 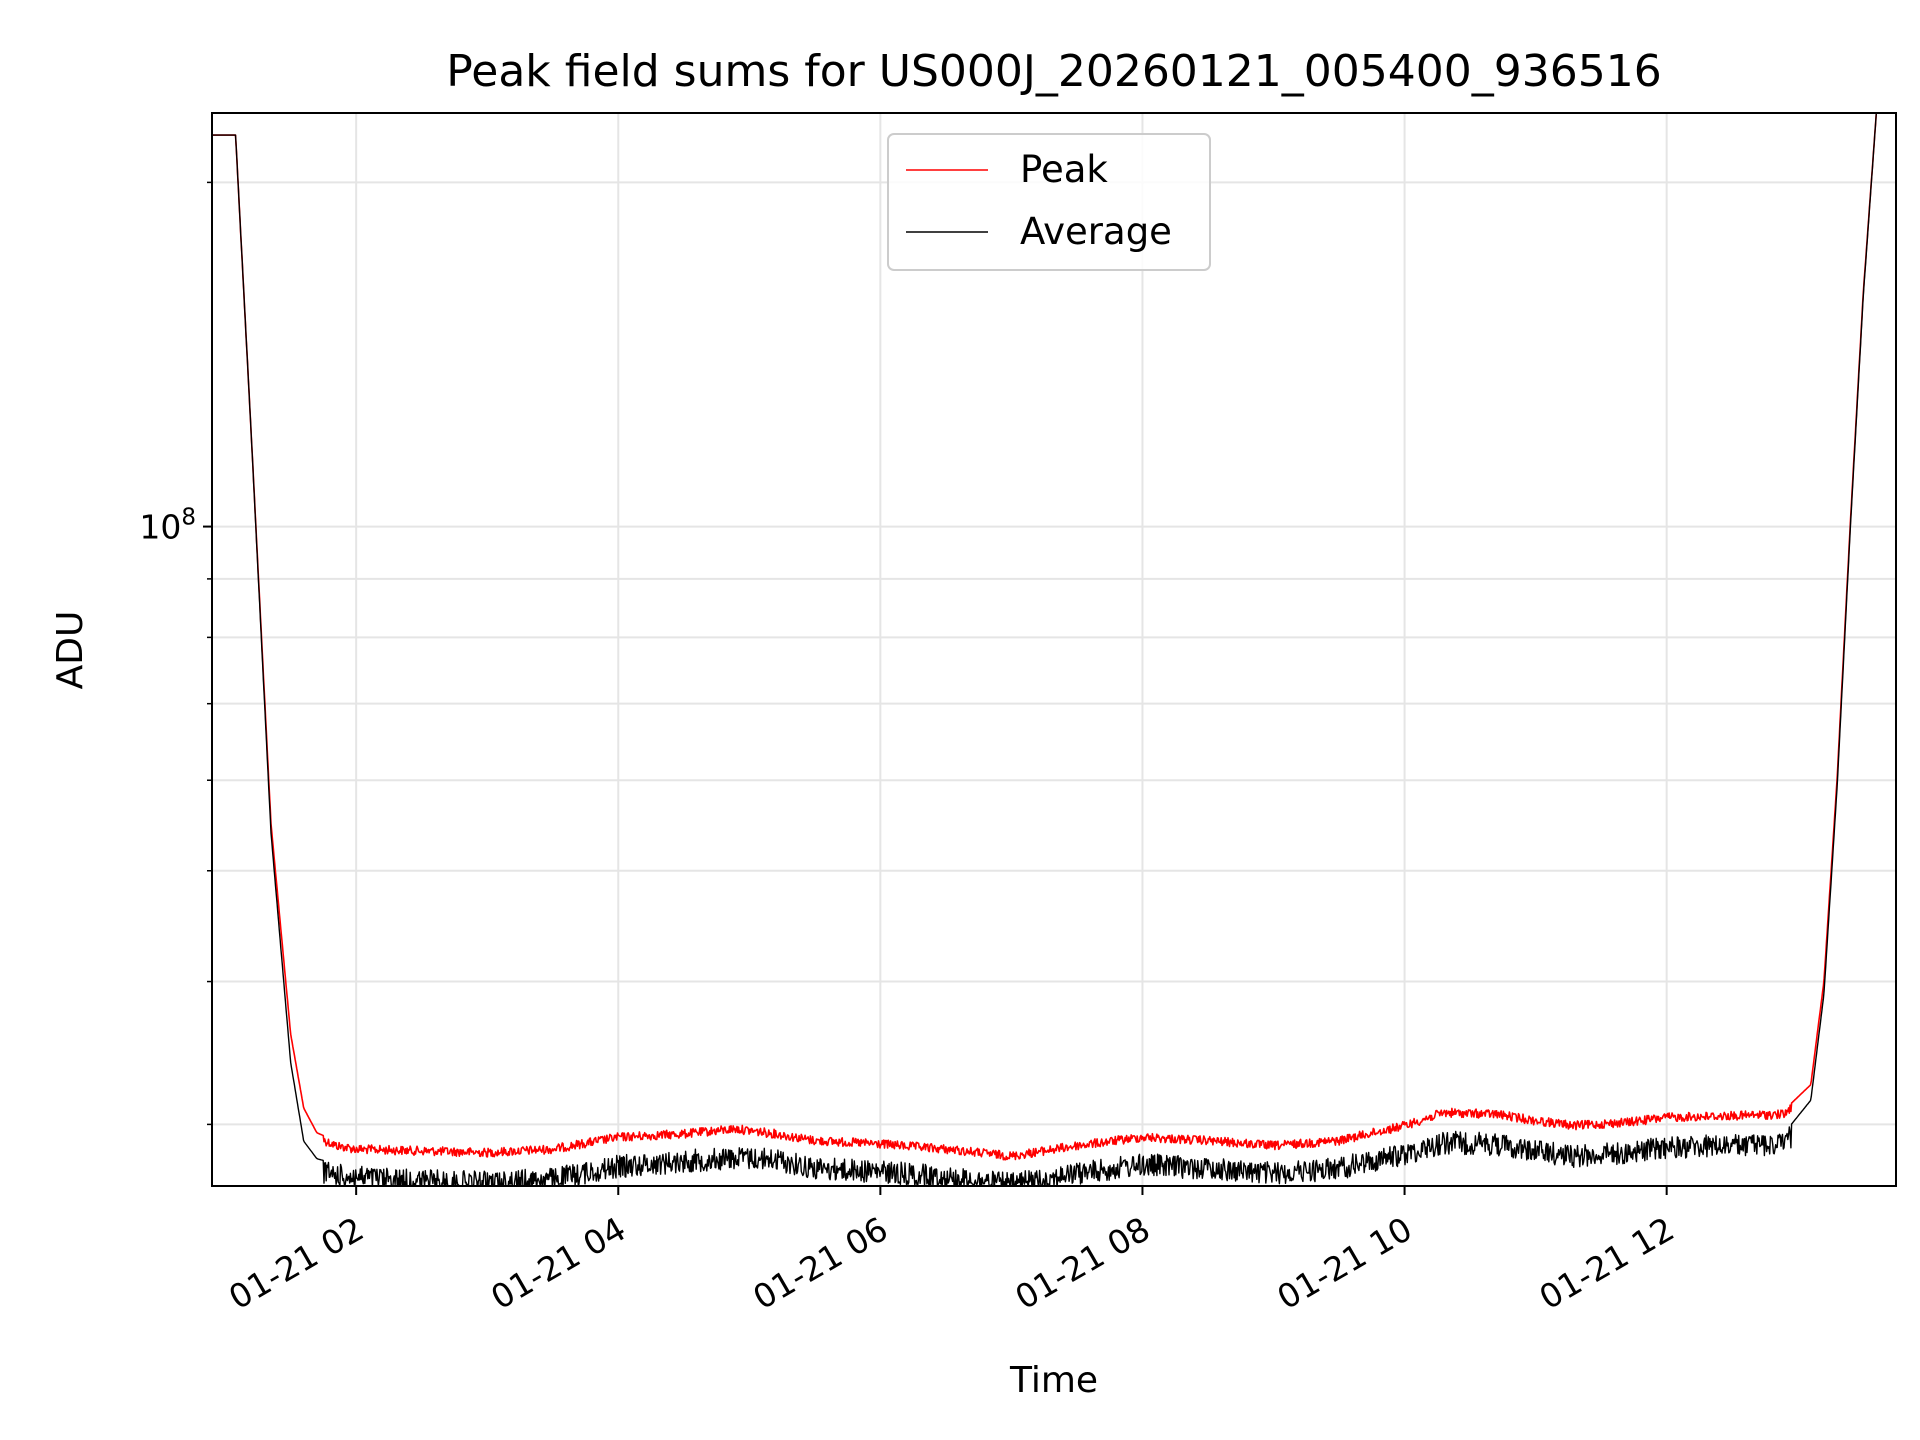 What do you see at coordinates (167, 526) in the screenshot?
I see `y-tick-label: 108` at bounding box center [167, 526].